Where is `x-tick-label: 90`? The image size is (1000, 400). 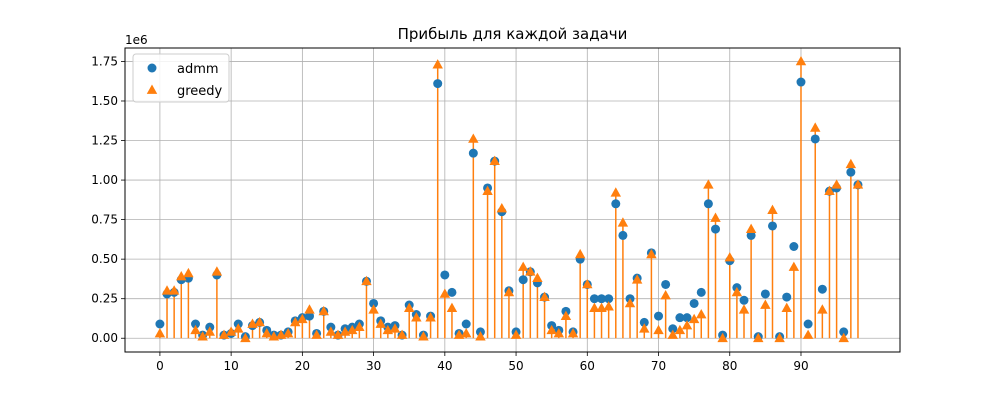 x-tick-label: 90 is located at coordinates (800, 366).